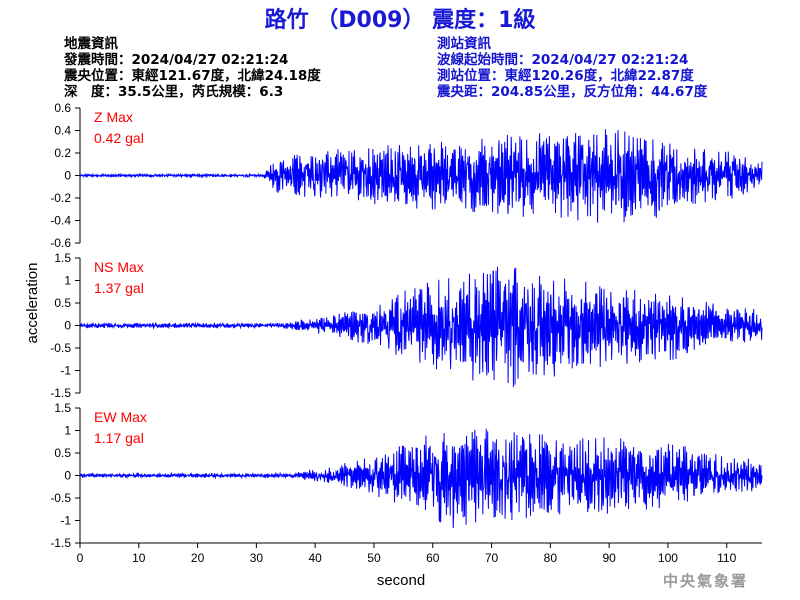 The image size is (800, 600). Describe the element at coordinates (464, 44) in the screenshot. I see `station-info-heading: 測站資訊` at that location.